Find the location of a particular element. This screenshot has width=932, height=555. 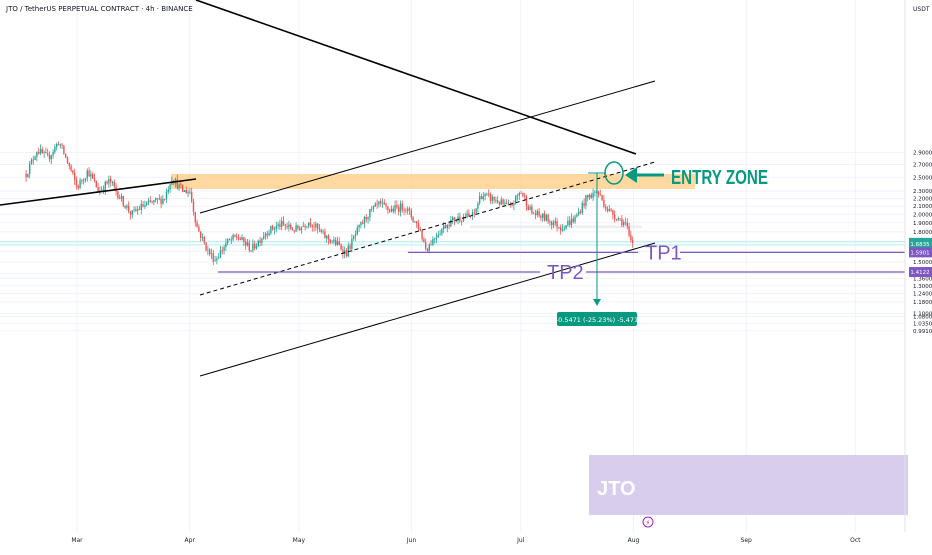

watermark-label: JTO is located at coordinates (616, 489).